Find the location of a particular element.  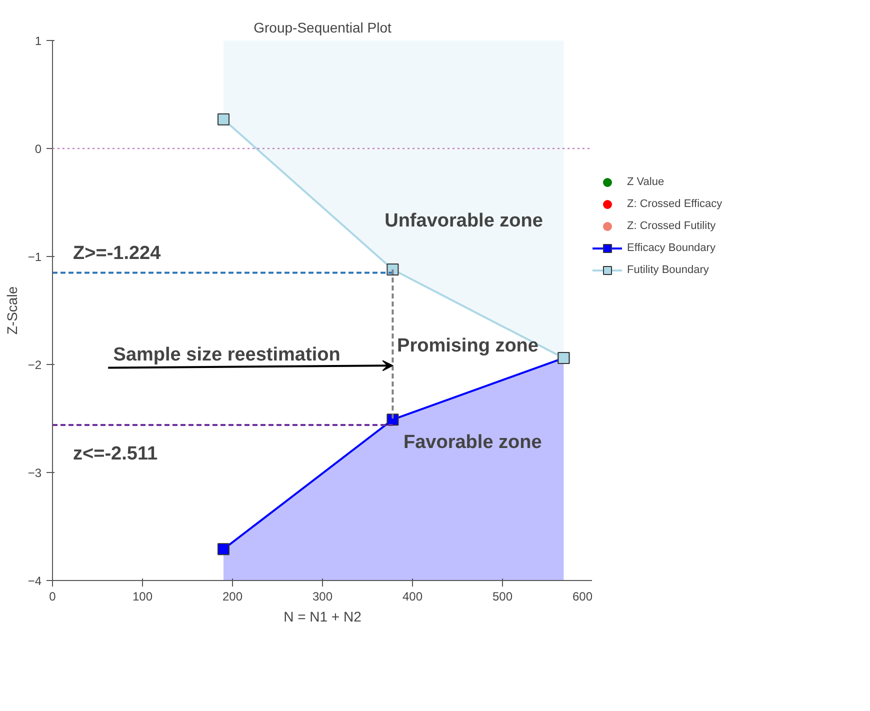

legend-label: Z: Crossed Futility is located at coordinates (671, 226).